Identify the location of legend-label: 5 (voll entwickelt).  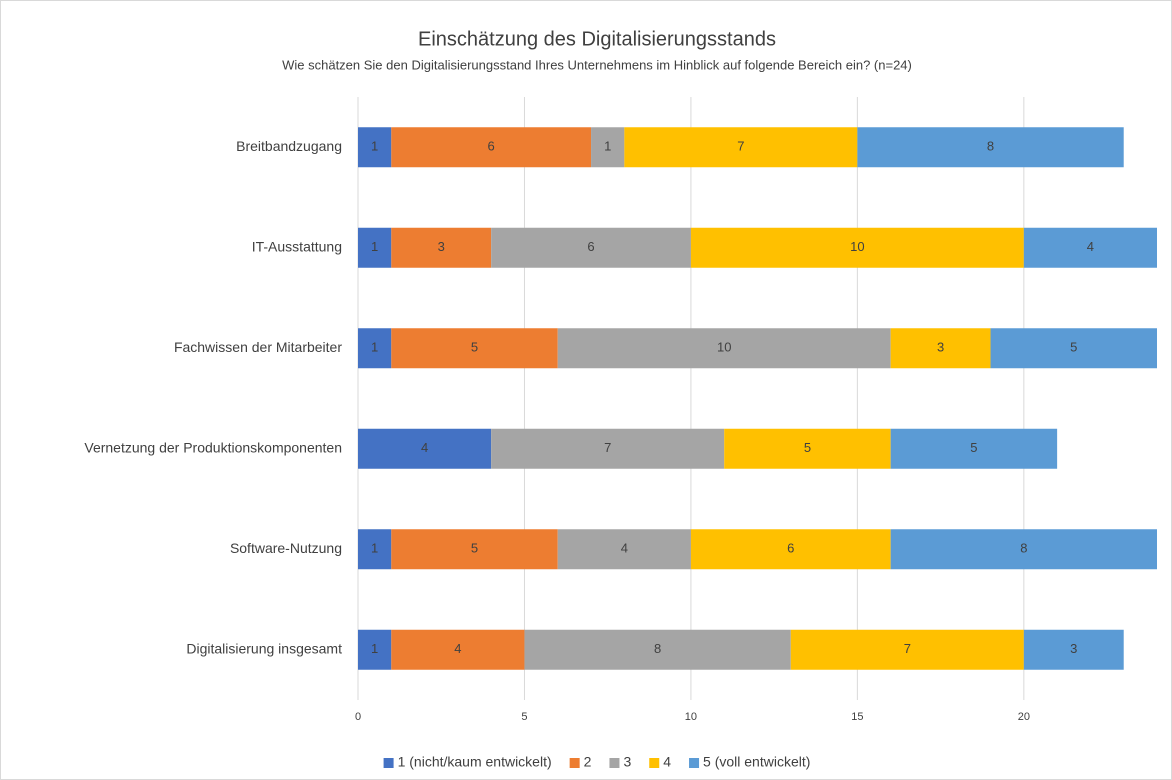
(756, 762).